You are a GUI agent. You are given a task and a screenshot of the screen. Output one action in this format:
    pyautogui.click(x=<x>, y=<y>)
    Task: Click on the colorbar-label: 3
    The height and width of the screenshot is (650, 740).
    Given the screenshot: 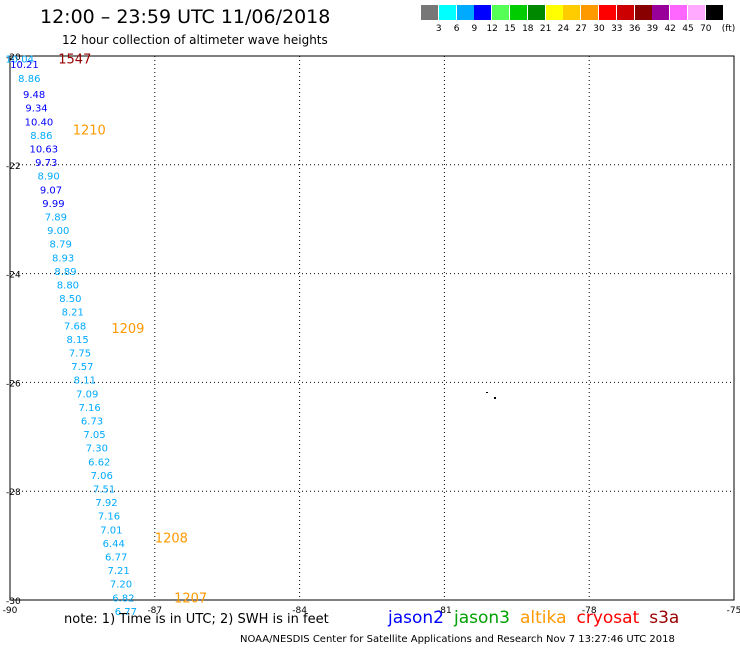 What is the action you would take?
    pyautogui.click(x=438, y=29)
    